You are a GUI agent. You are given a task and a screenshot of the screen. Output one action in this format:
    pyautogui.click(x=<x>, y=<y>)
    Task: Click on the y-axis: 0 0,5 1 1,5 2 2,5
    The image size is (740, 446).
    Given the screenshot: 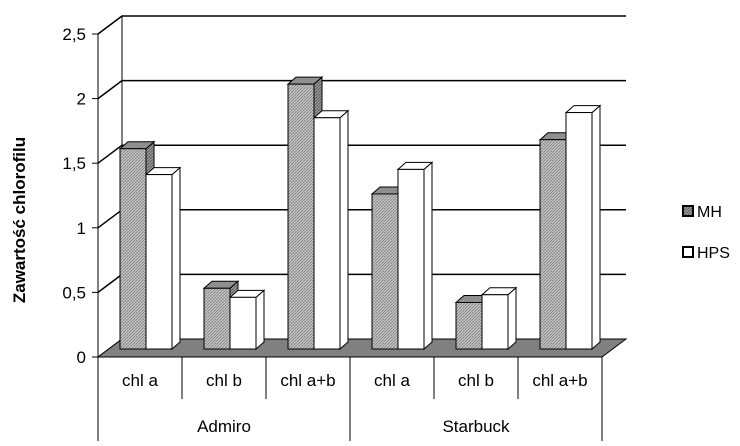 What is the action you would take?
    pyautogui.click(x=80, y=196)
    